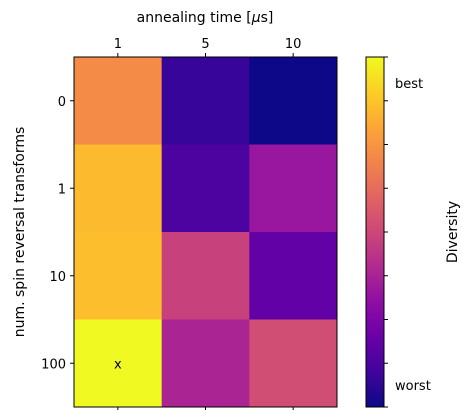  I want to click on cell-annotations: x, so click(118, 364).